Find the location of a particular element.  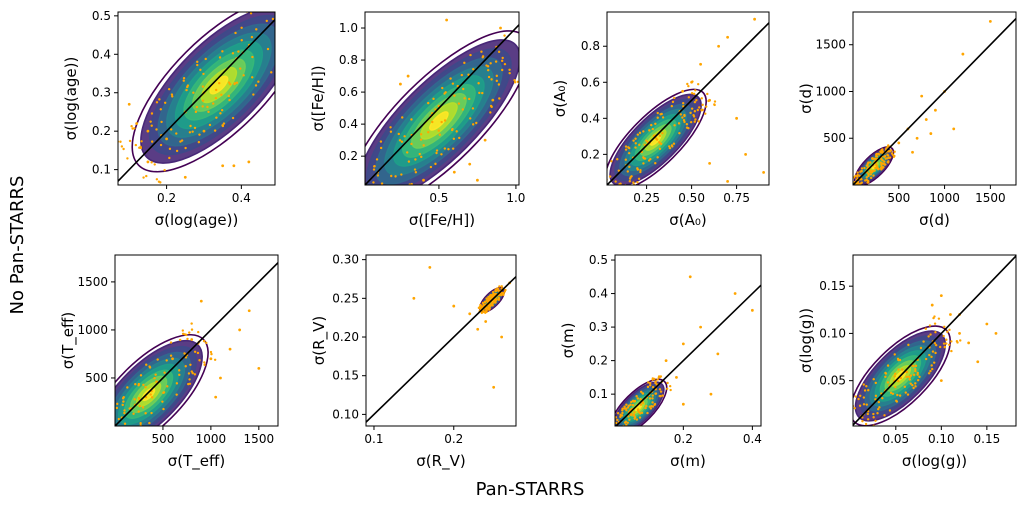

x-tick-label: 0.4 is located at coordinates (241, 198).